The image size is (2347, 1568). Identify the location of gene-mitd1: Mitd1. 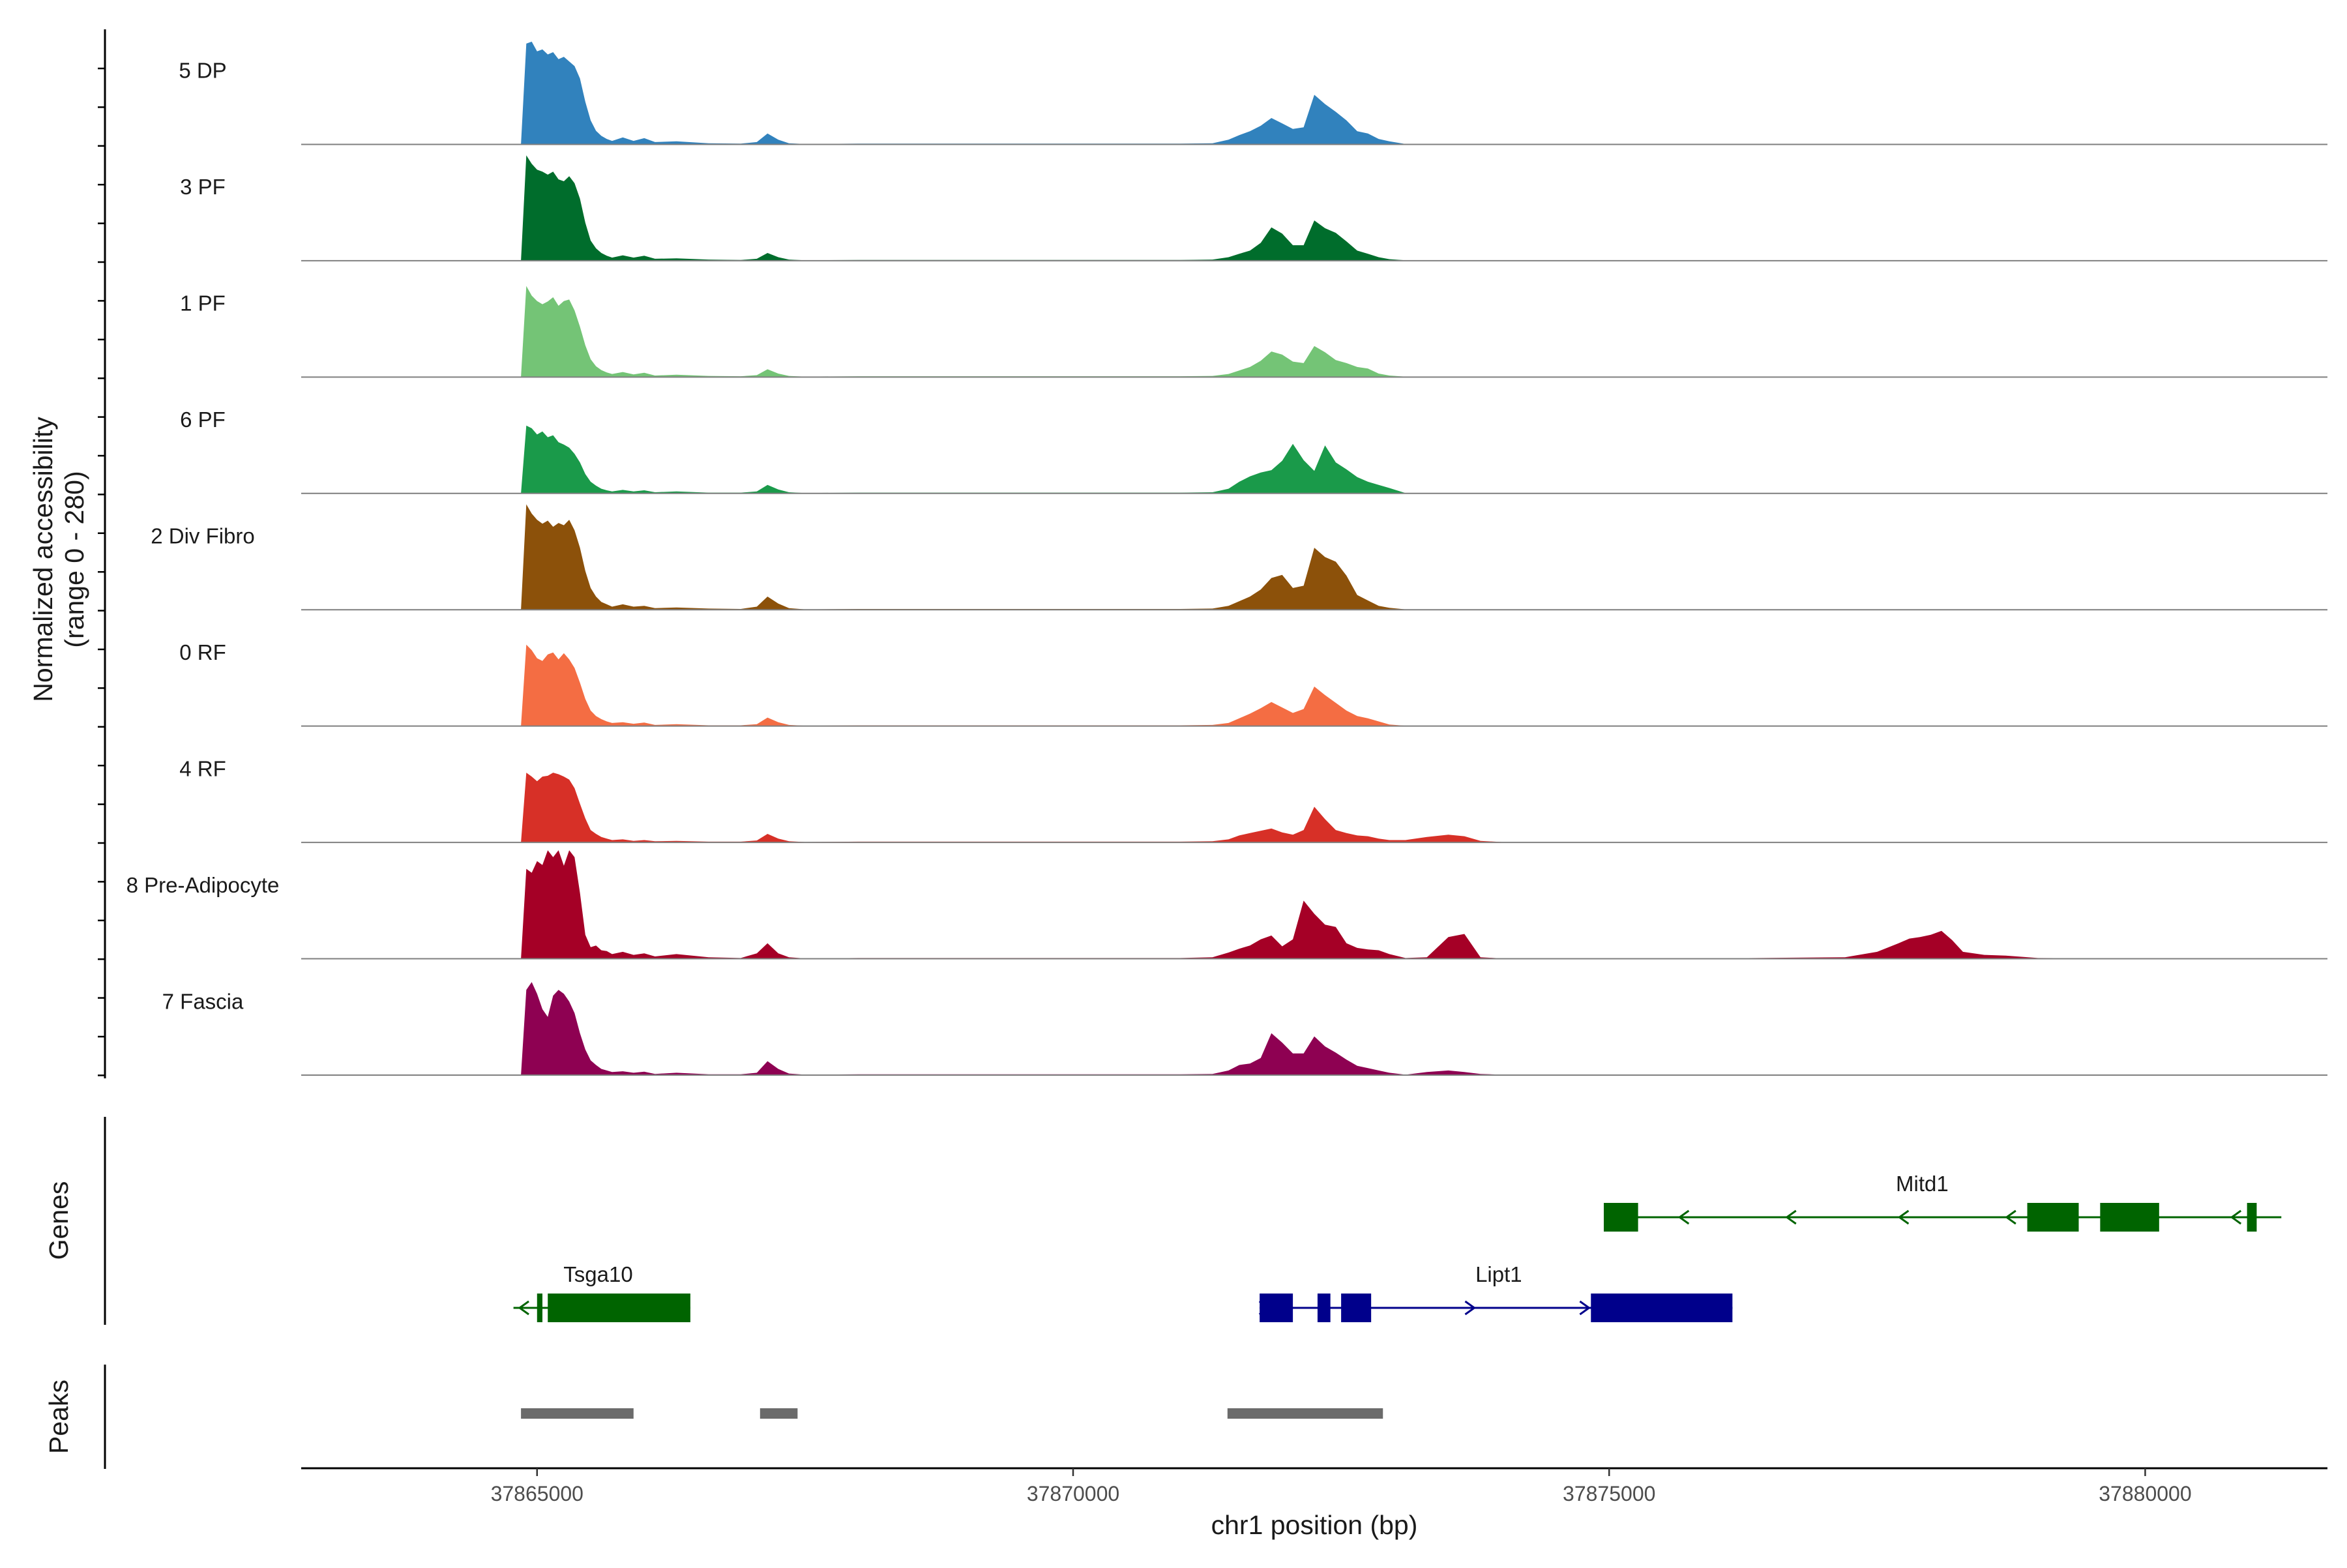
(1943, 1202).